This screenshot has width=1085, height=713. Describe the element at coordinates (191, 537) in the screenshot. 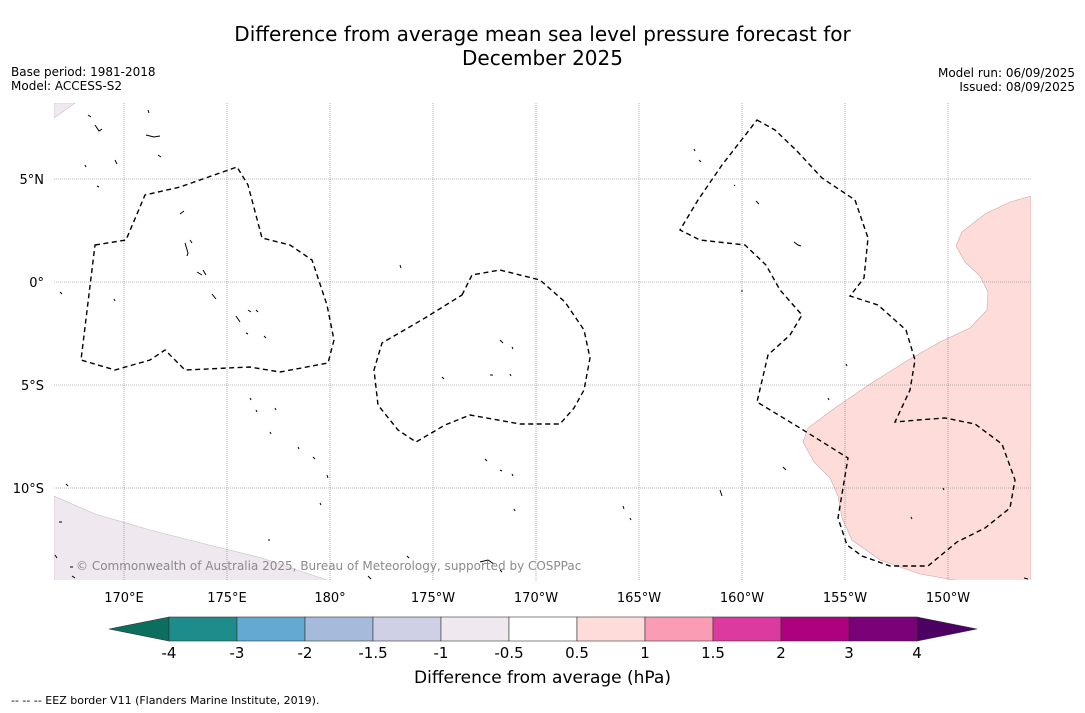

I see `negative-anomaly-region` at that location.